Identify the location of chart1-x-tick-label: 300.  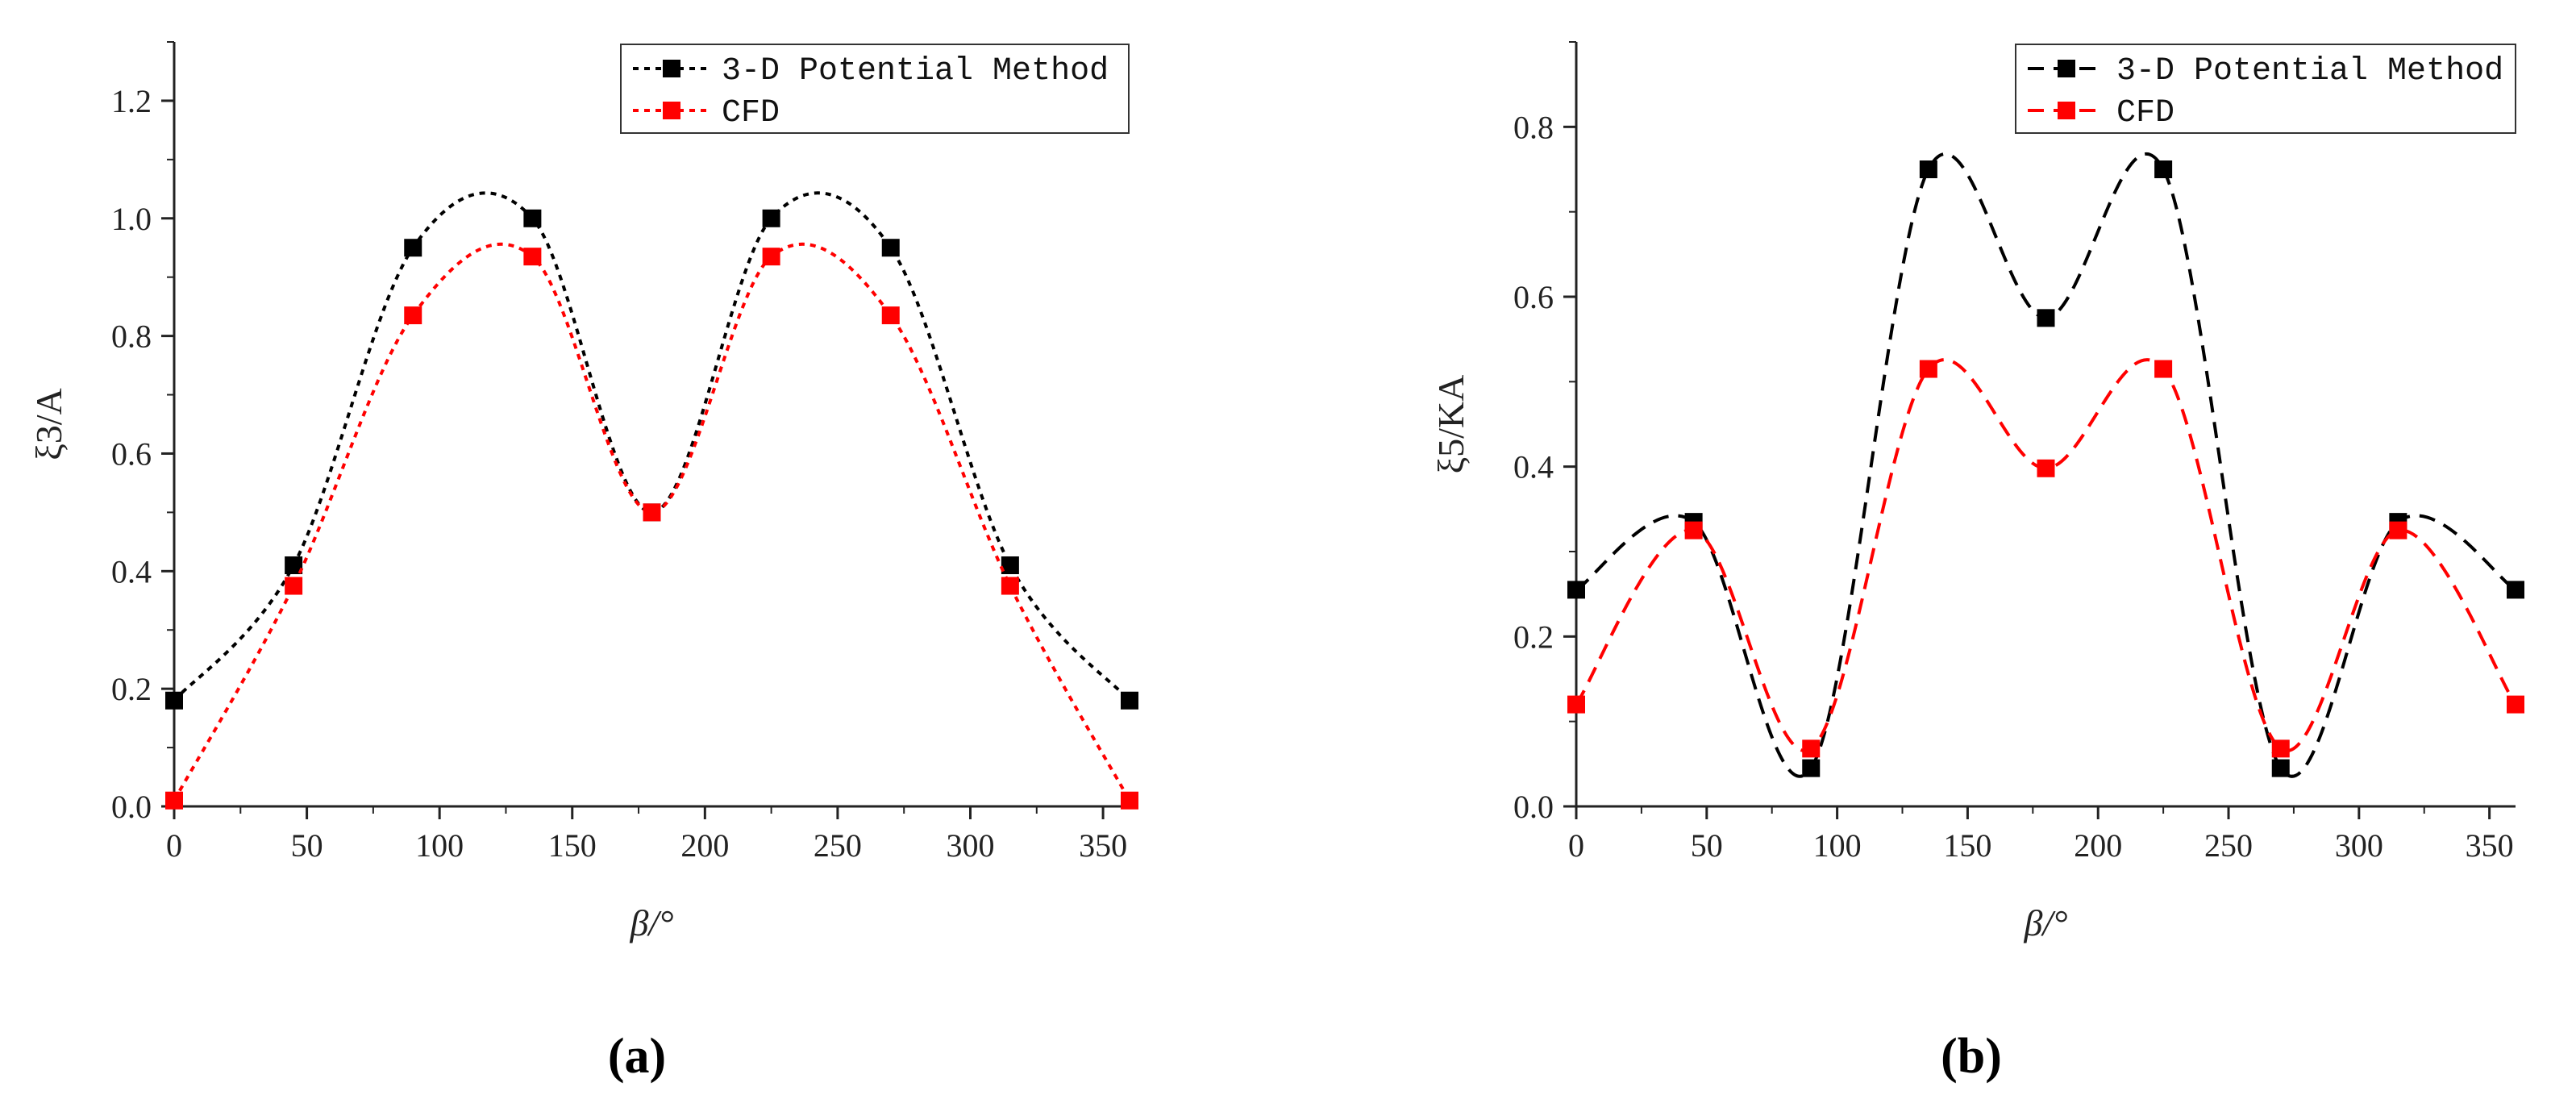
(2359, 845).